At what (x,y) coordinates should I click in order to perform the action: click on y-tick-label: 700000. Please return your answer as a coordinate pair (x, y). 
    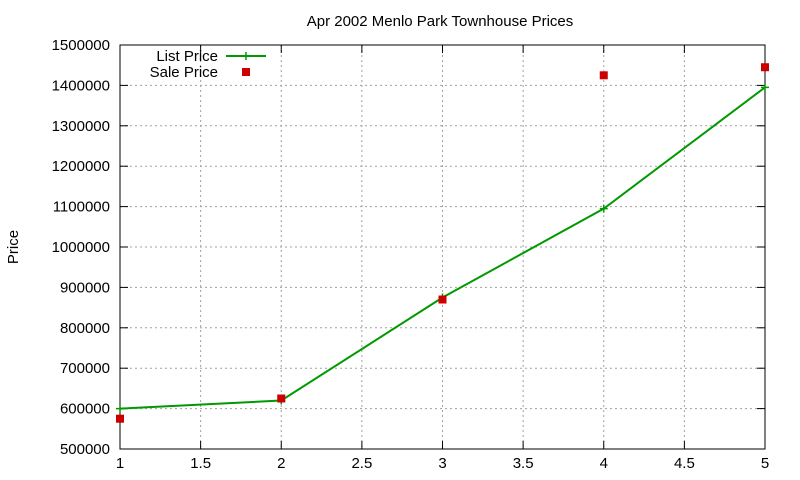
    Looking at the image, I should click on (85, 368).